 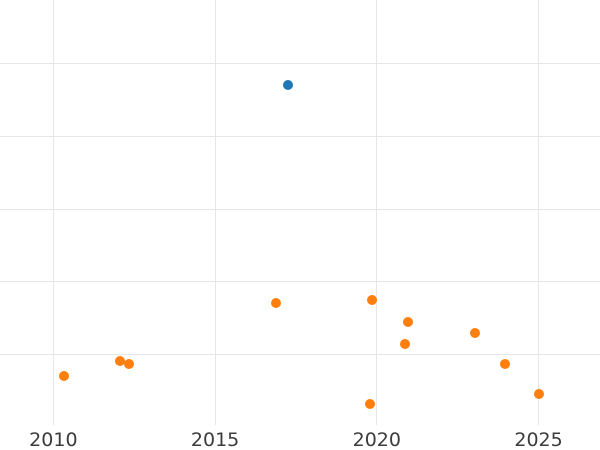 I want to click on x-tick-label: 2015, so click(x=215, y=439).